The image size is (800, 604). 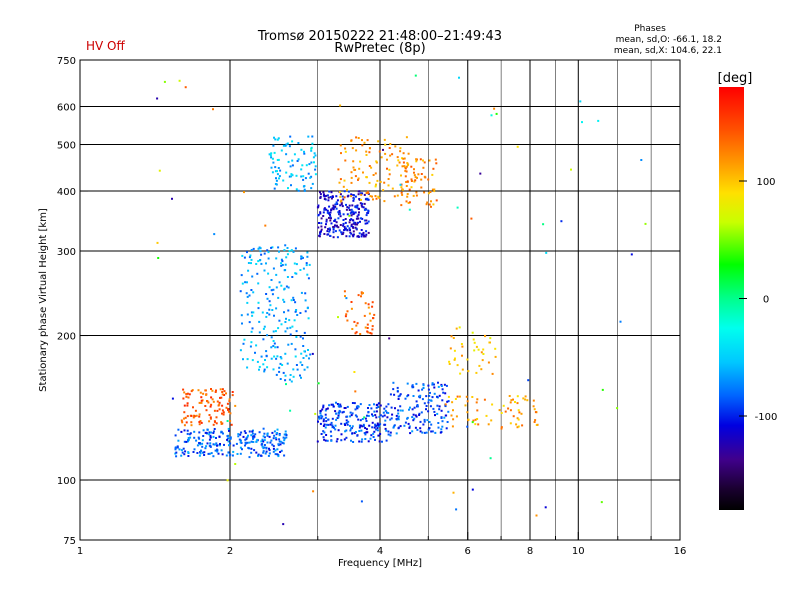 I want to click on y-tick-label: 200, so click(x=66, y=337).